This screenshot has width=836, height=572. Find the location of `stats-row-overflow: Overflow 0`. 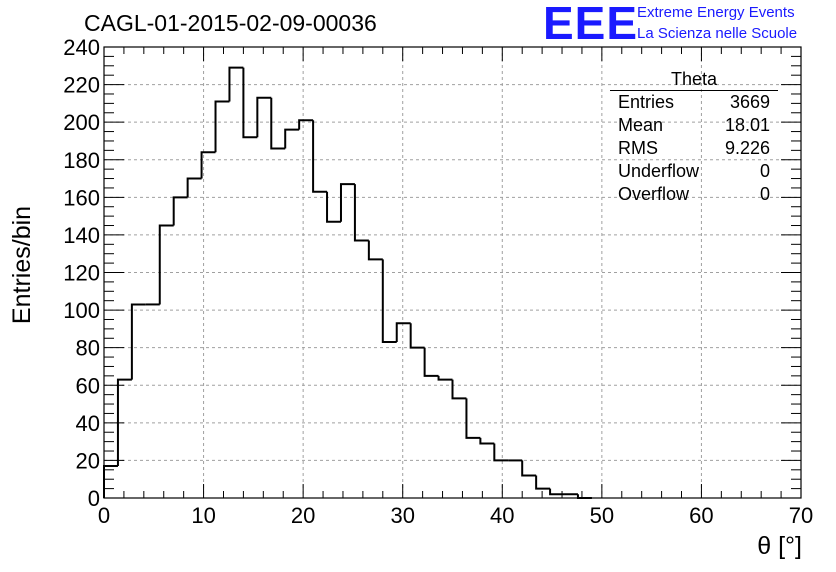

stats-row-overflow: Overflow 0 is located at coordinates (694, 194).